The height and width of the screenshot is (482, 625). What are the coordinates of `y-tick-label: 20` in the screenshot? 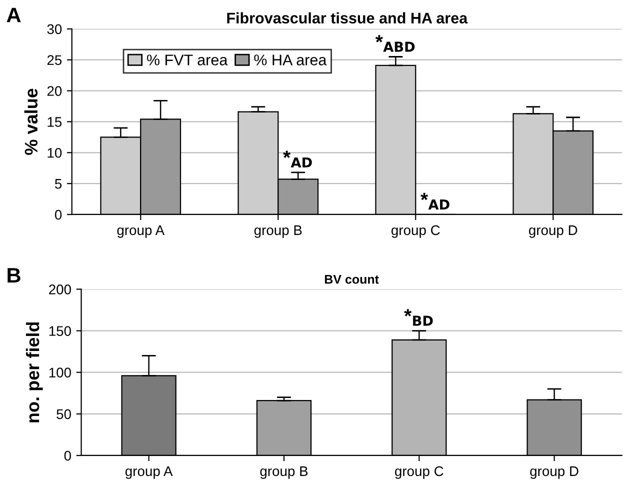 It's located at (54, 91).